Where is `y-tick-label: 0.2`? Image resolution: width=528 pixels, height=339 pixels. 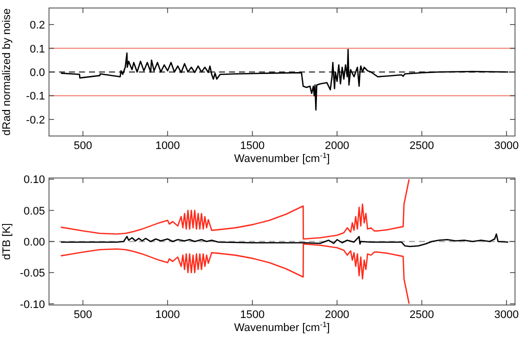 y-tick-label: 0.2 is located at coordinates (37, 26).